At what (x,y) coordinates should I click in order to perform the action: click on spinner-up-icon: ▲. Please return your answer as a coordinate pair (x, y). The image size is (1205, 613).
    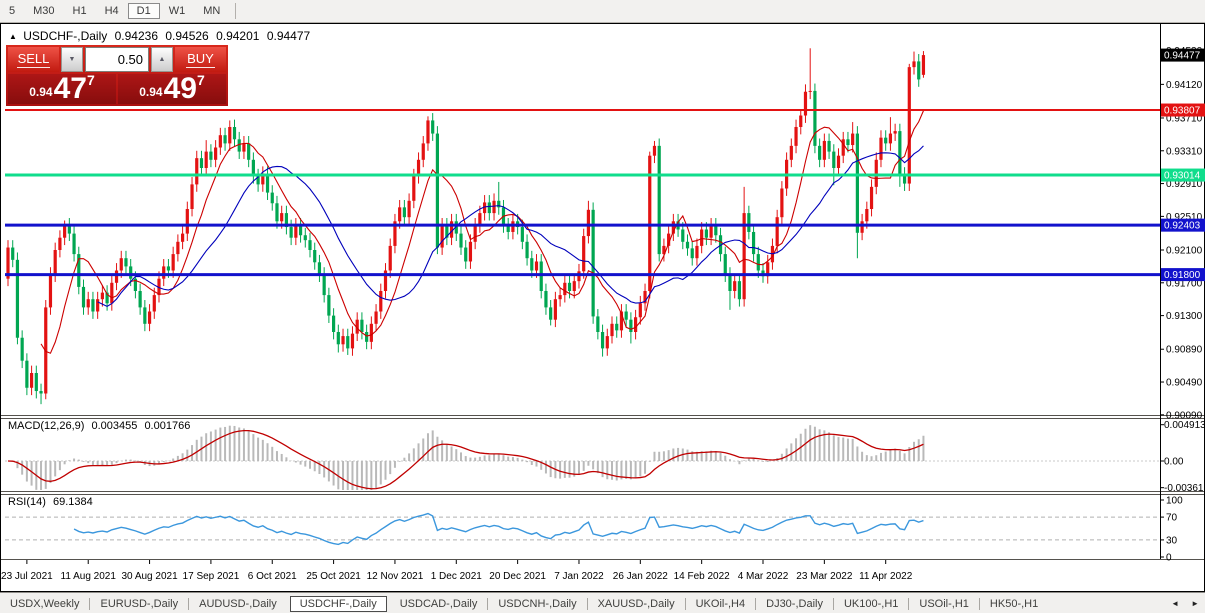
    Looking at the image, I should click on (162, 59).